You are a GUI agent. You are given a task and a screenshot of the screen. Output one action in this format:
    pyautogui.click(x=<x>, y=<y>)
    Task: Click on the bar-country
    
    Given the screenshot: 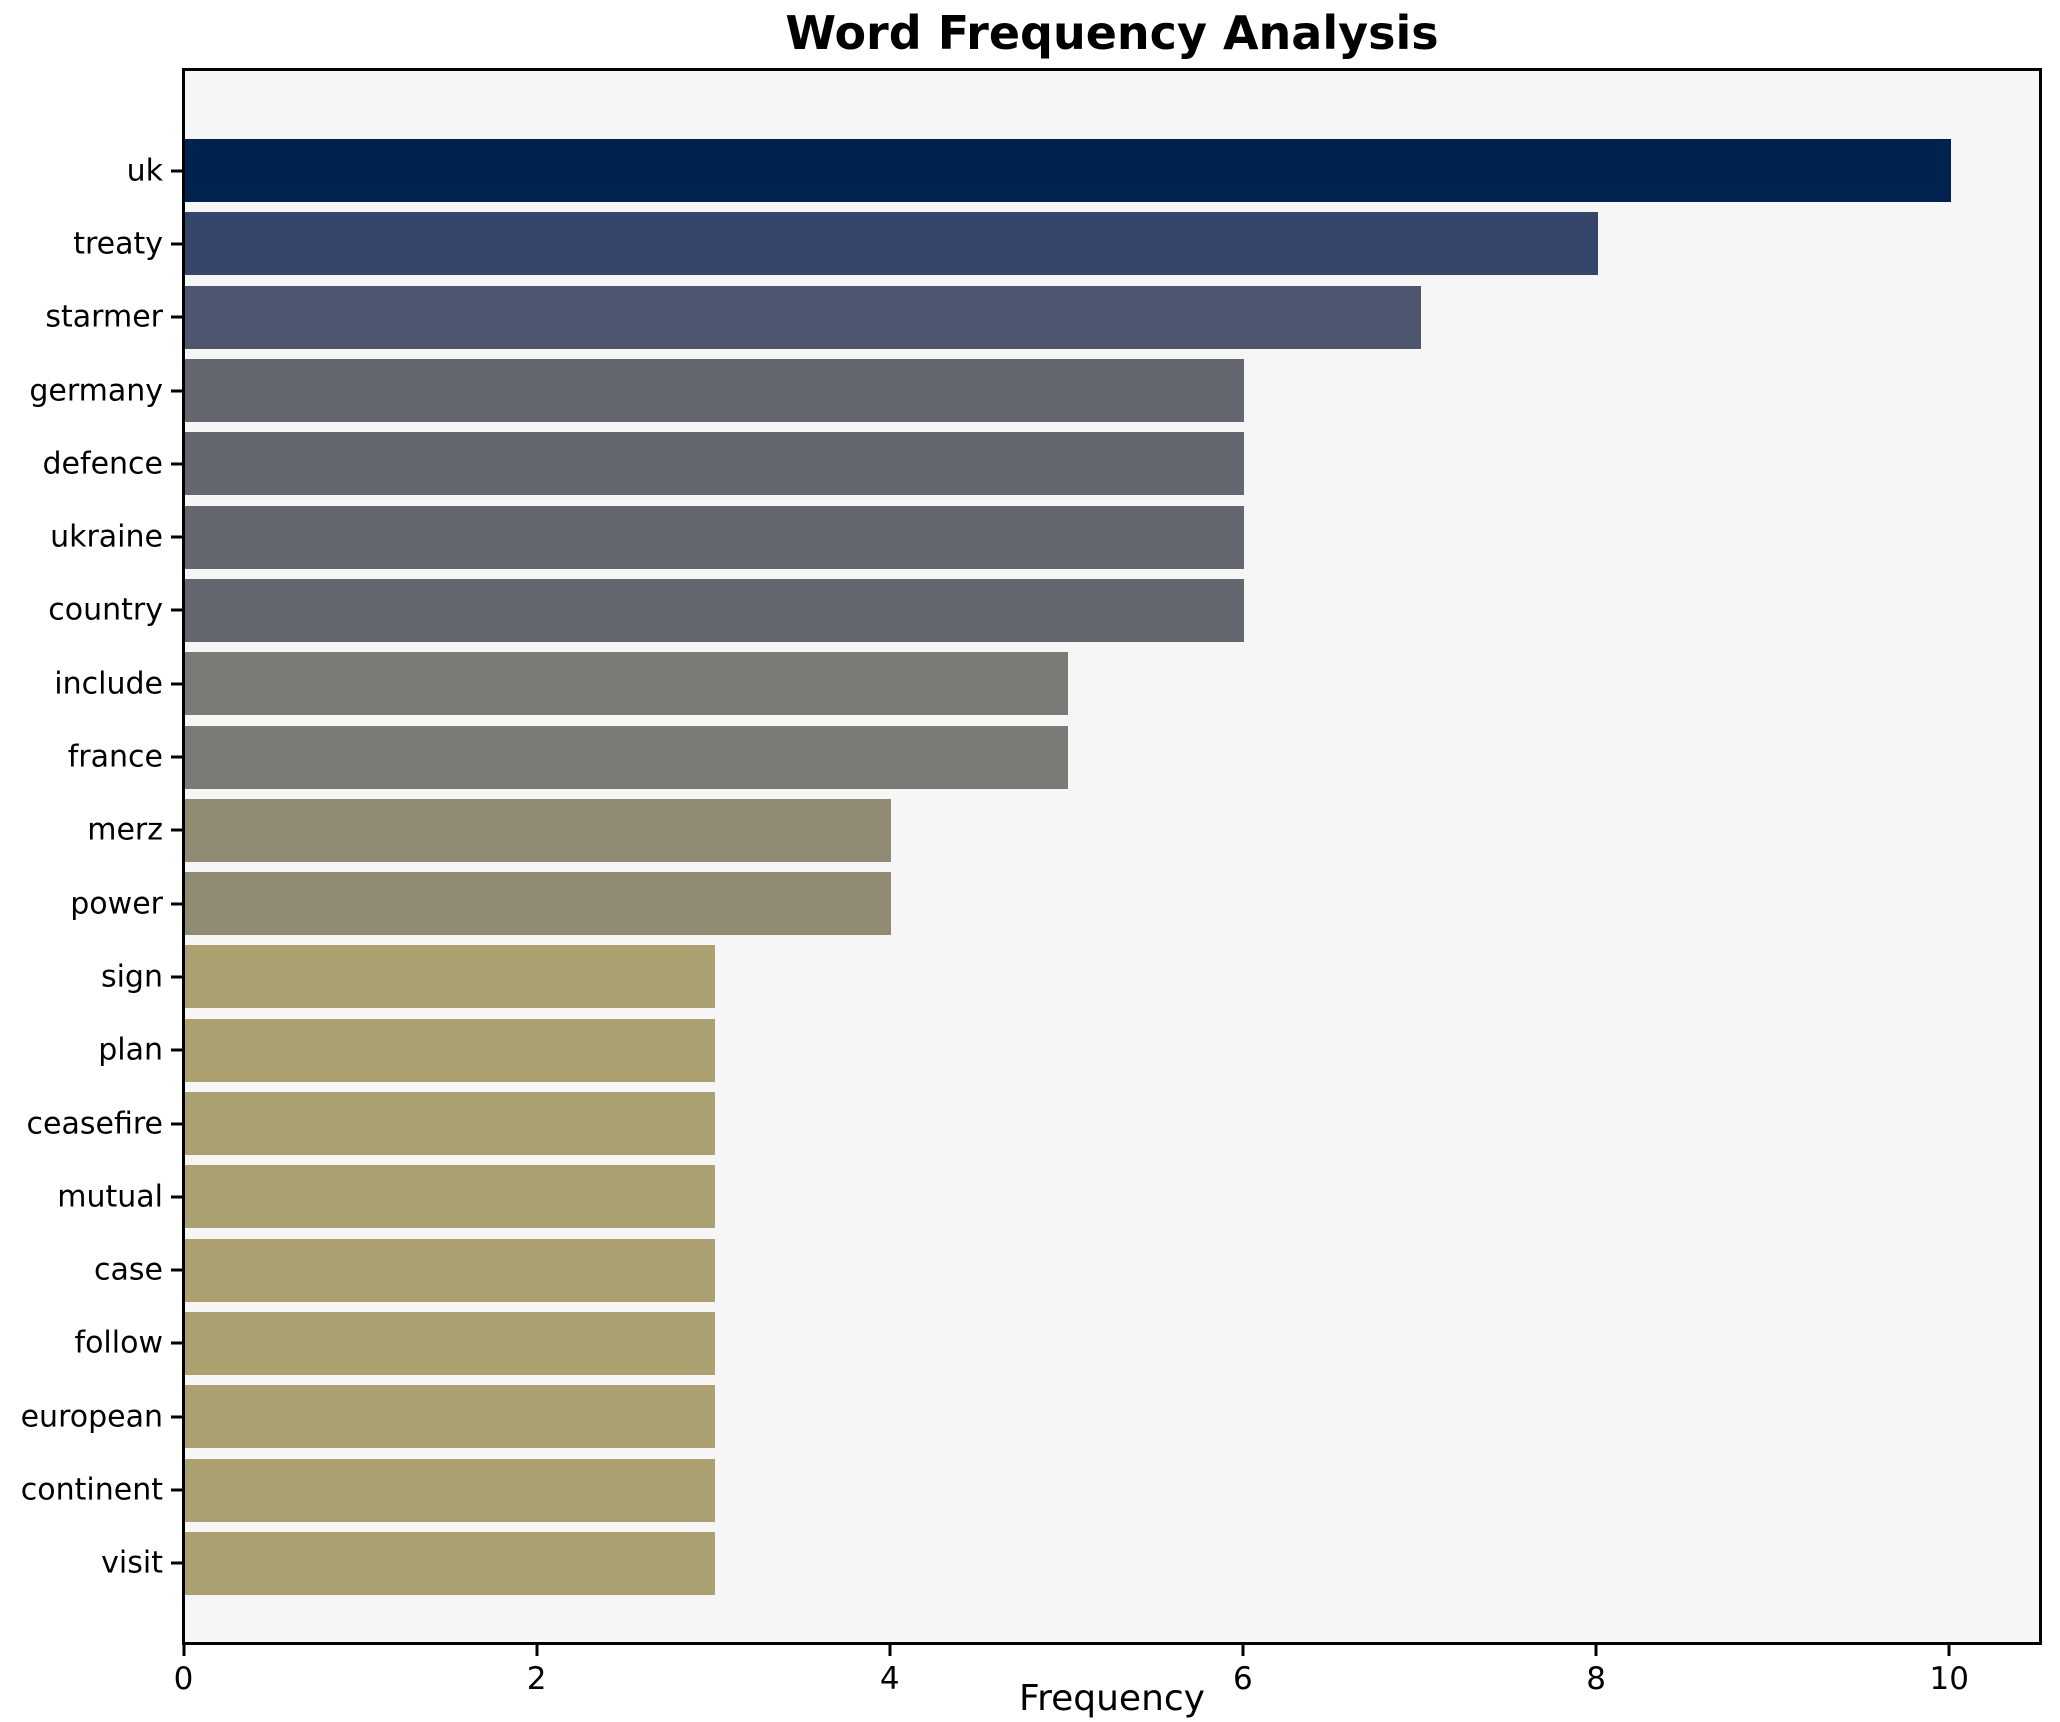 What is the action you would take?
    pyautogui.click(x=714, y=610)
    